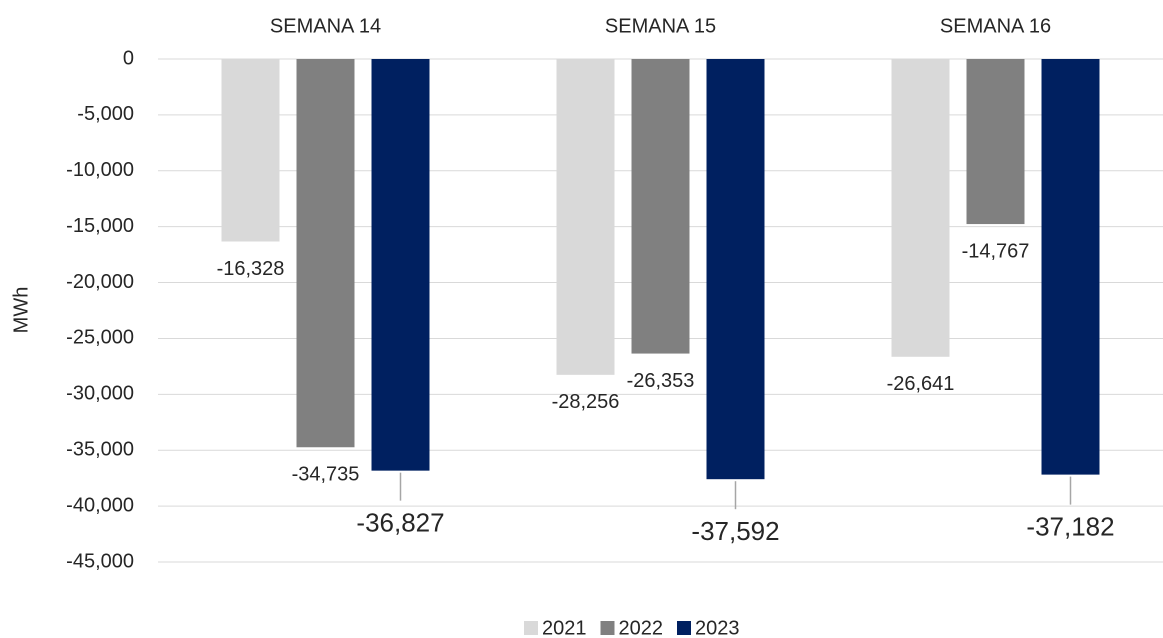  I want to click on y-tick-label: -45,000, so click(100, 561).